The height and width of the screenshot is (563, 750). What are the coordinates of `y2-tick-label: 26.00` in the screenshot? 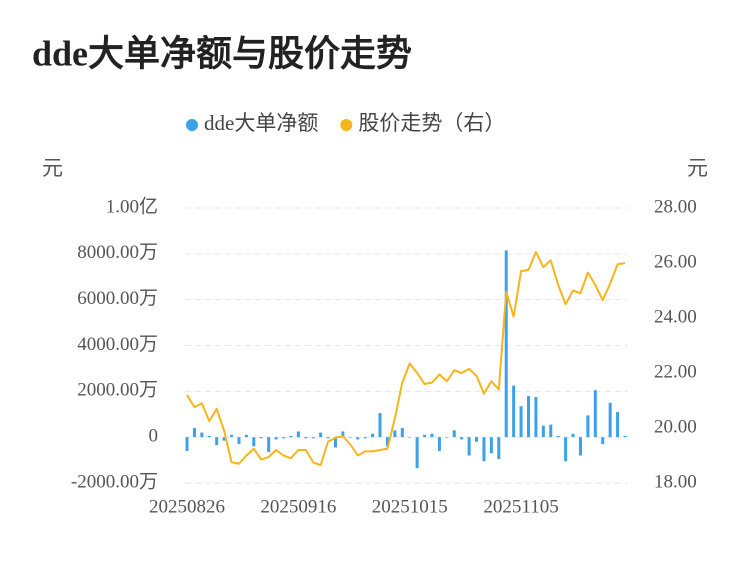 It's located at (675, 261).